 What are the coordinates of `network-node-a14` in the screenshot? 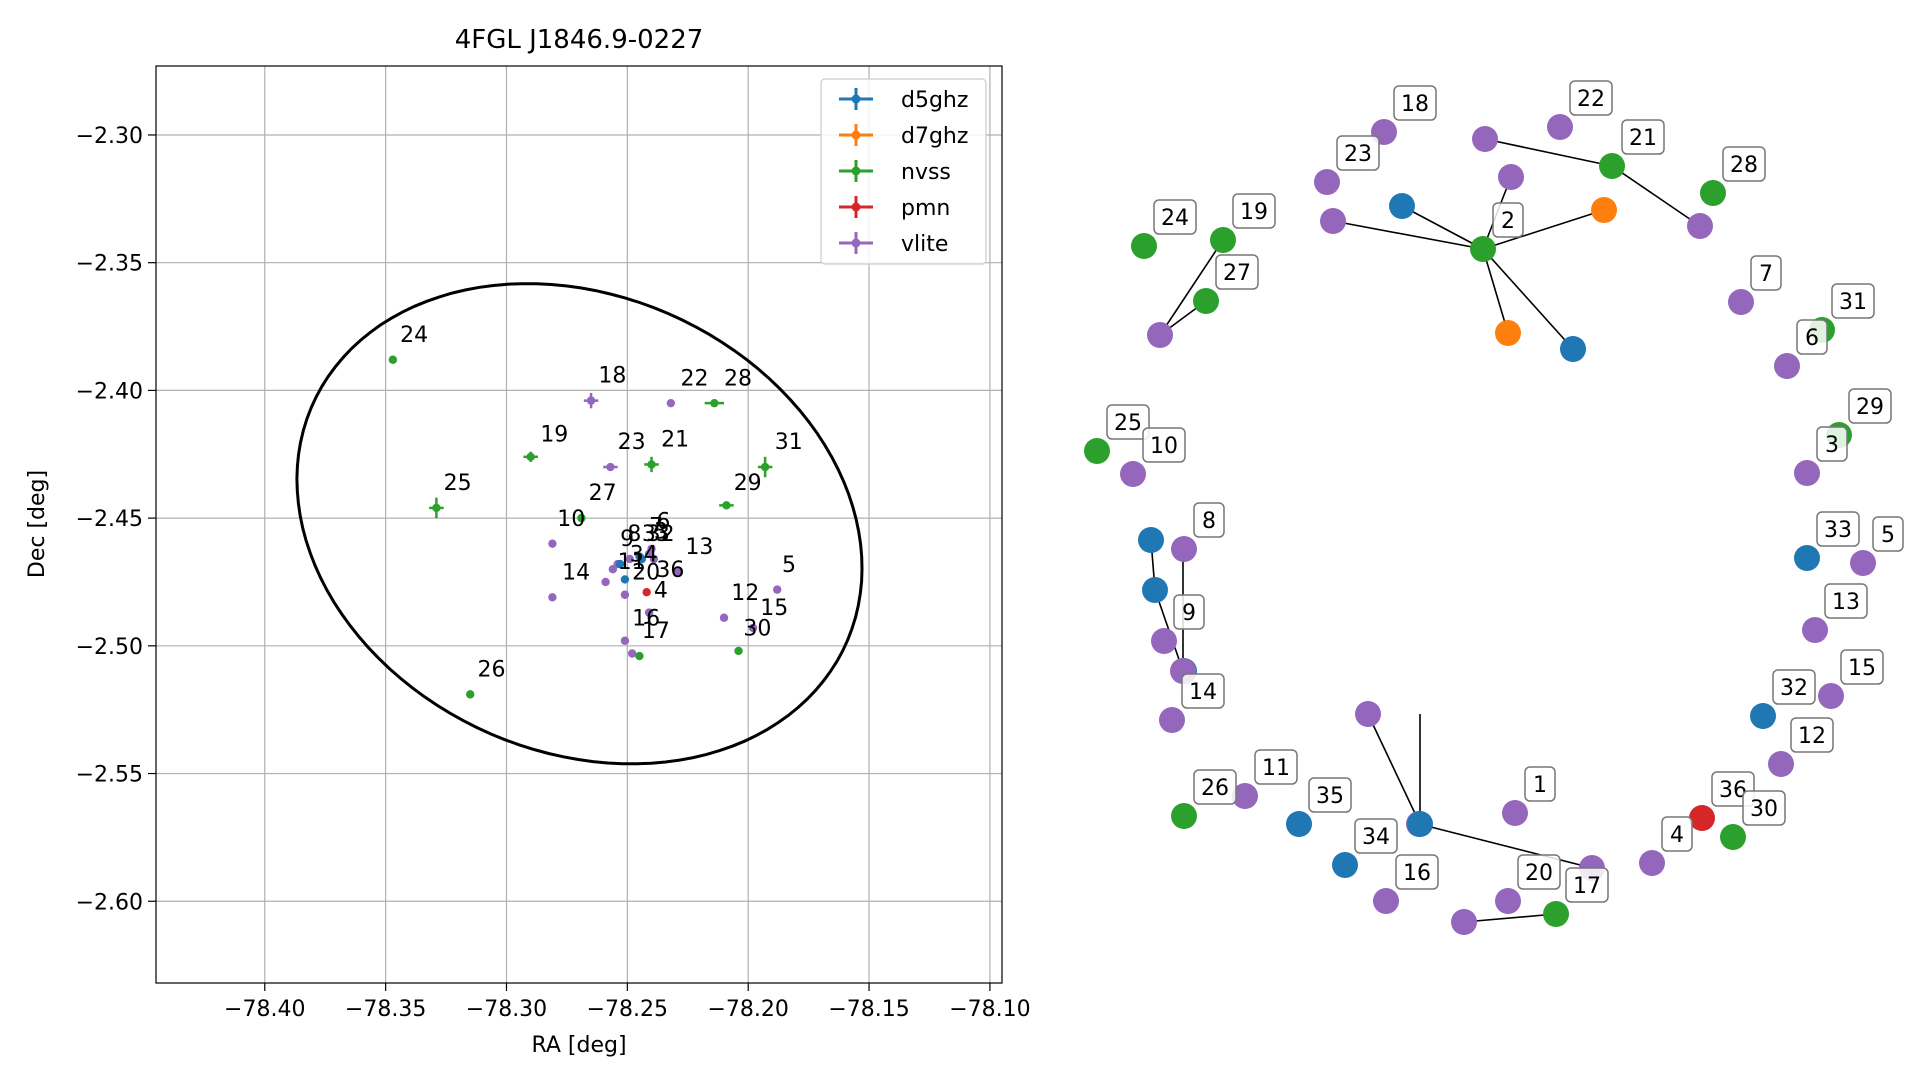 It's located at (1368, 714).